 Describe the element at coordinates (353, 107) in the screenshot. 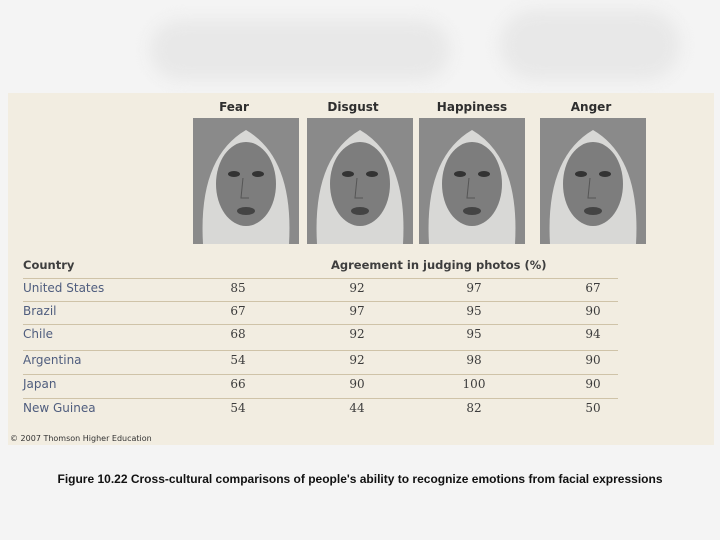

I see `emotion-header: Disgust` at that location.